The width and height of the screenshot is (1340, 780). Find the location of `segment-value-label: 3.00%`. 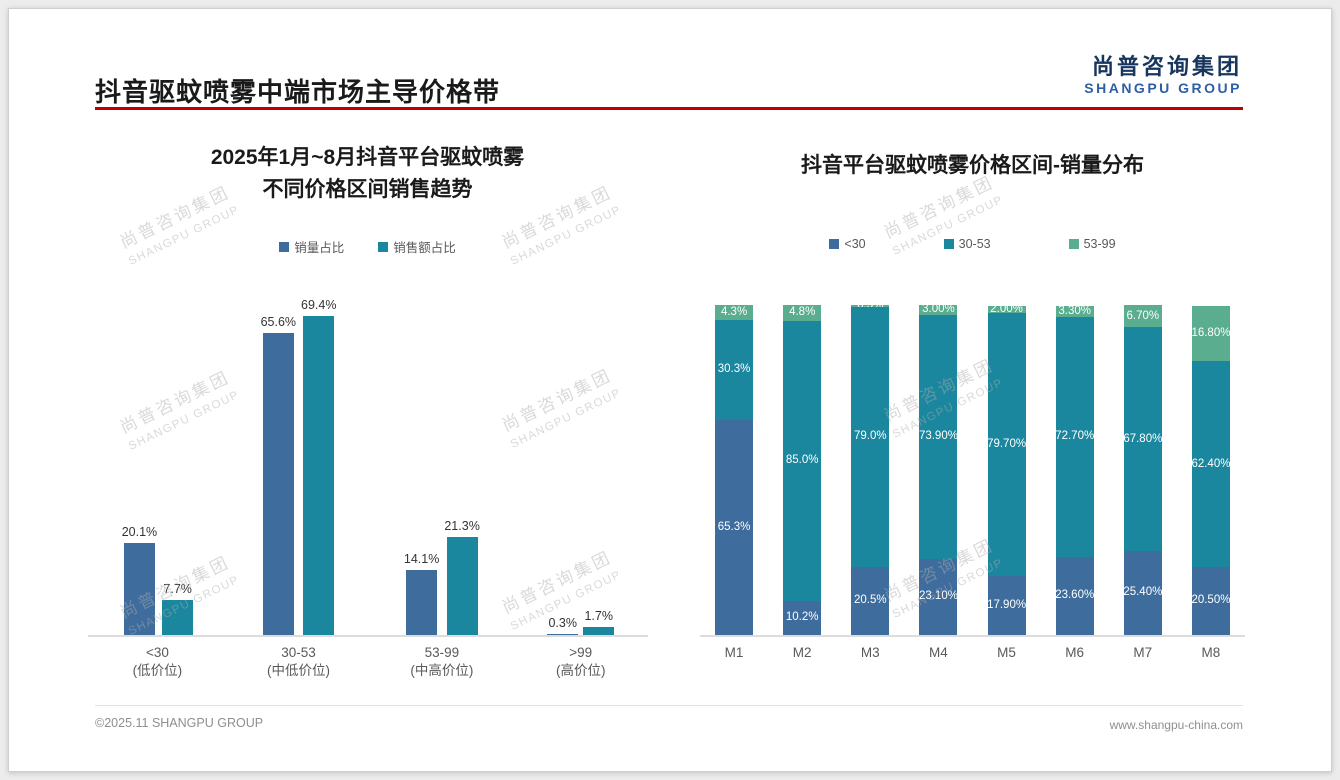

segment-value-label: 3.00% is located at coordinates (938, 309).